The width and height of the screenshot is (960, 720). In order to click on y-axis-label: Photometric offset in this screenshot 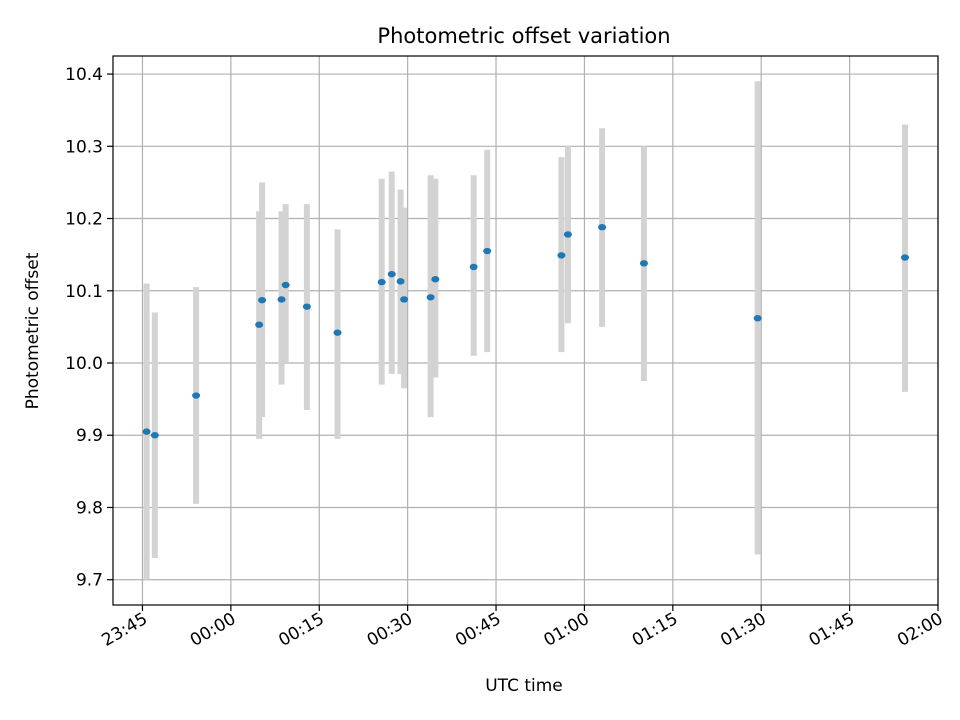, I will do `click(33, 330)`.